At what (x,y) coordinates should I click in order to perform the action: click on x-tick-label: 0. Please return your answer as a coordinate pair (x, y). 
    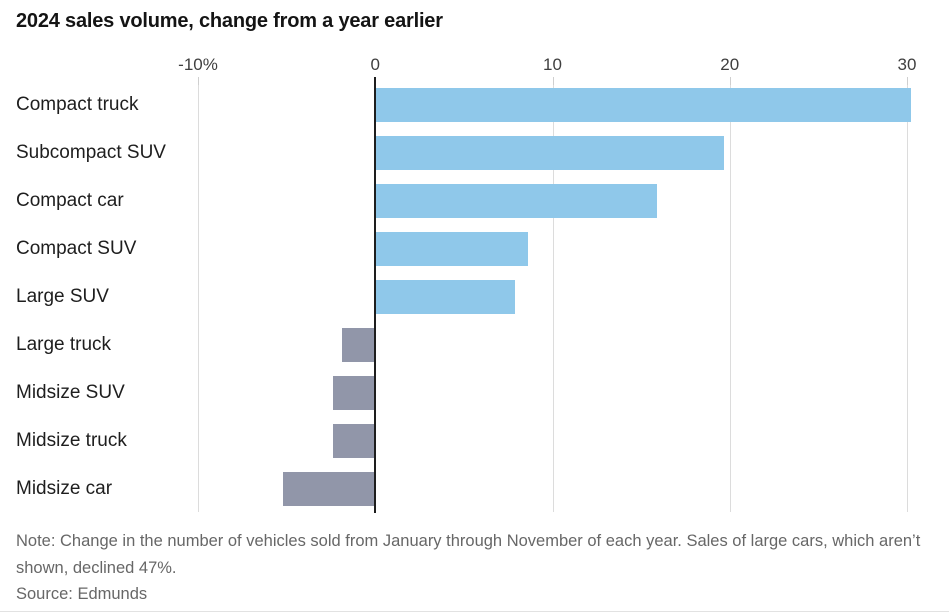
    Looking at the image, I should click on (375, 64).